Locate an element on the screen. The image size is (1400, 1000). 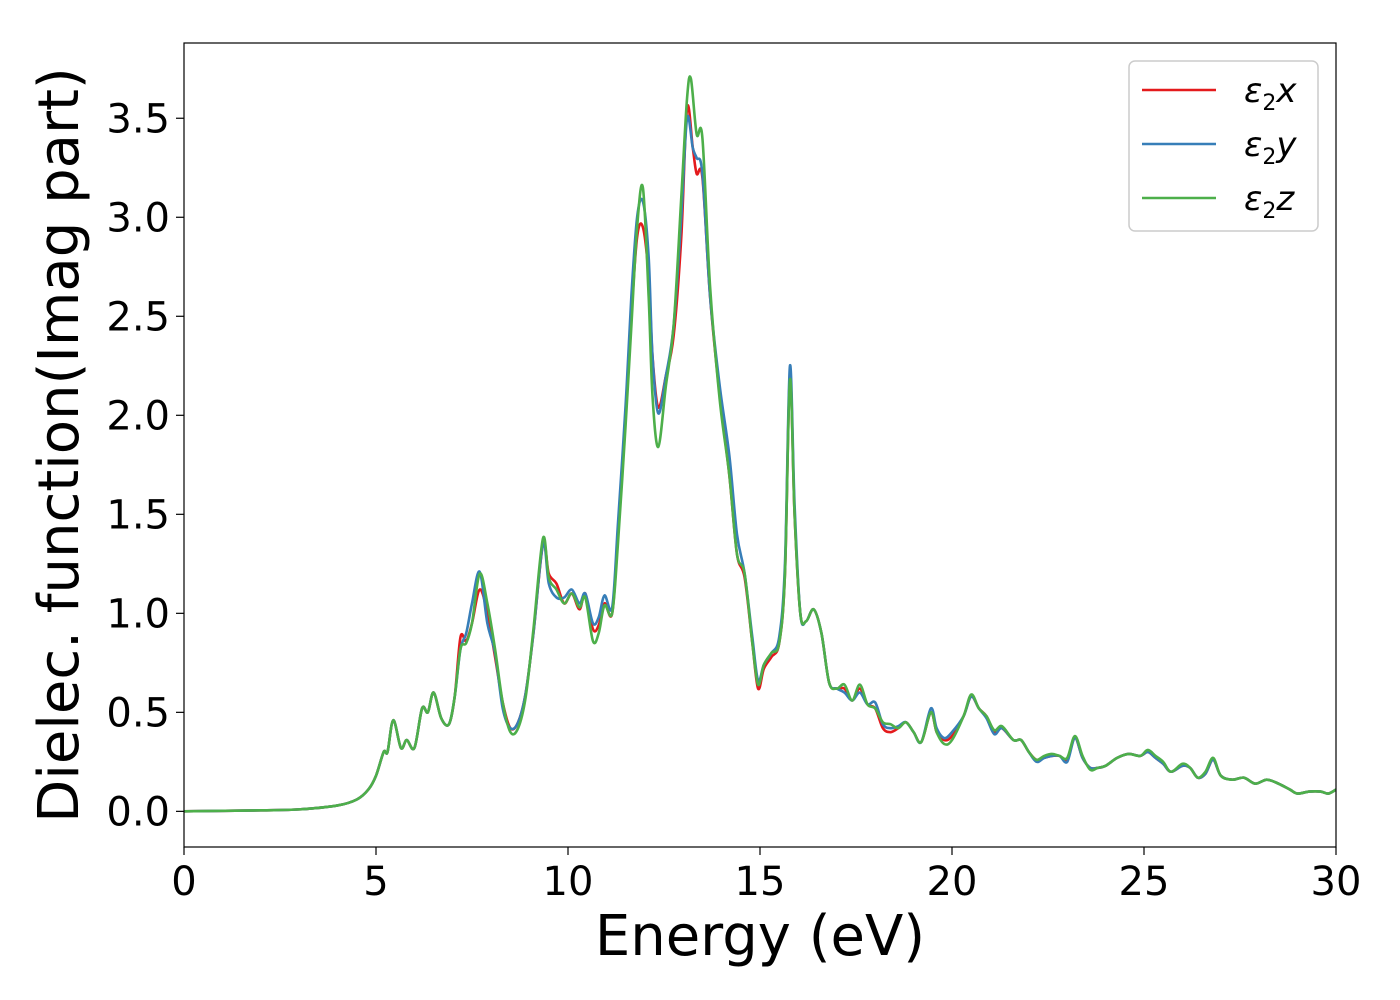
y-tick-label: 1.5 is located at coordinates (138, 515).